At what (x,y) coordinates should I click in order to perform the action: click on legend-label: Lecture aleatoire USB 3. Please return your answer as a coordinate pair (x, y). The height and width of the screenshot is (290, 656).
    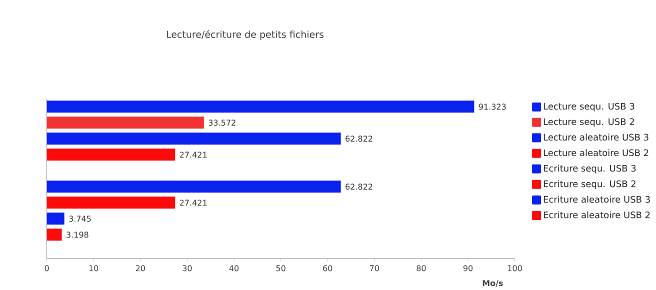
    Looking at the image, I should click on (596, 137).